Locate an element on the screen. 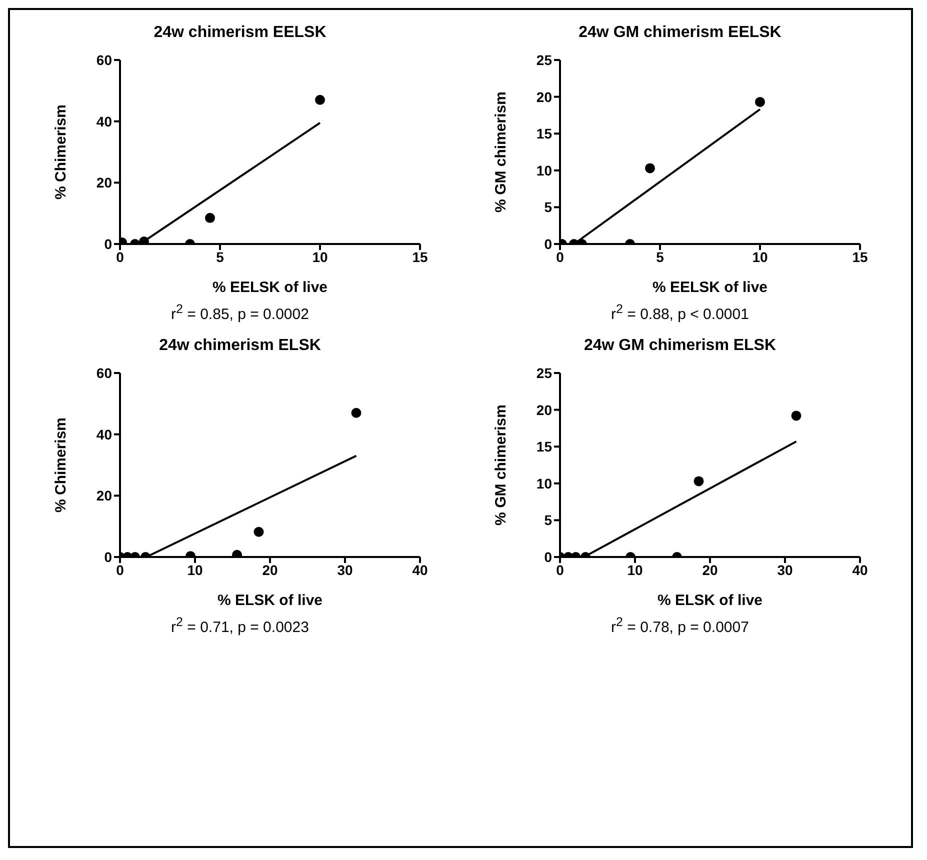 This screenshot has width=927, height=860. chart-title: 24w GM chimerism EELSK is located at coordinates (680, 33).